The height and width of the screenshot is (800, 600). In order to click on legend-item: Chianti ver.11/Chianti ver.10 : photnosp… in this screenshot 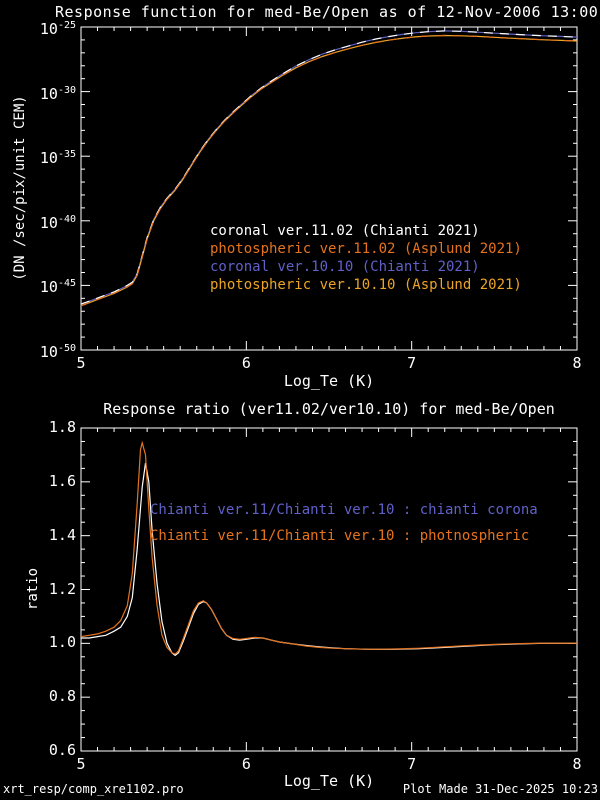, I will do `click(340, 536)`.